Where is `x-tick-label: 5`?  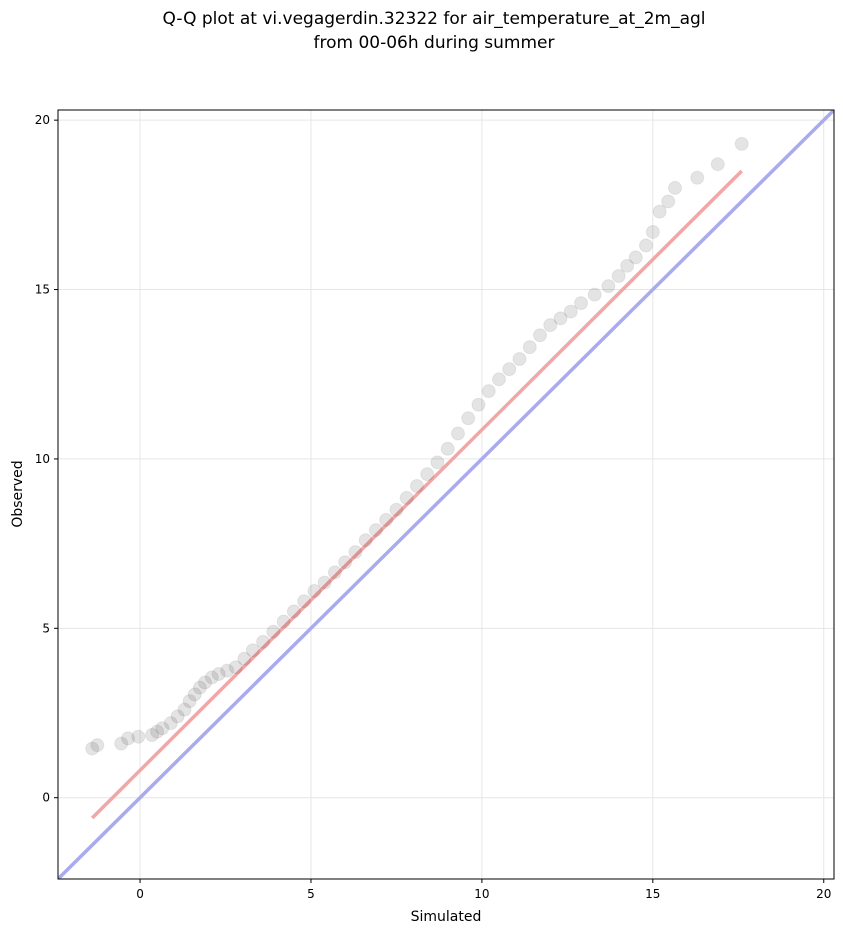
x-tick-label: 5 is located at coordinates (311, 894).